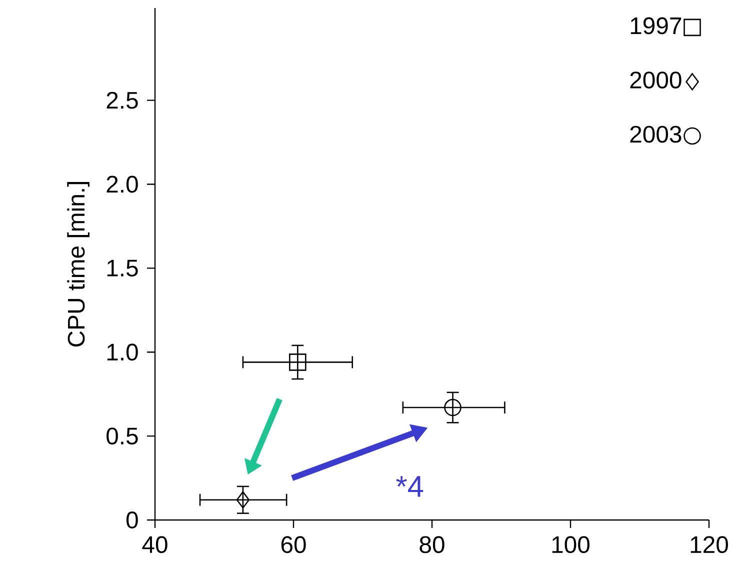  Describe the element at coordinates (656, 134) in the screenshot. I see `legend-label: 2003` at that location.